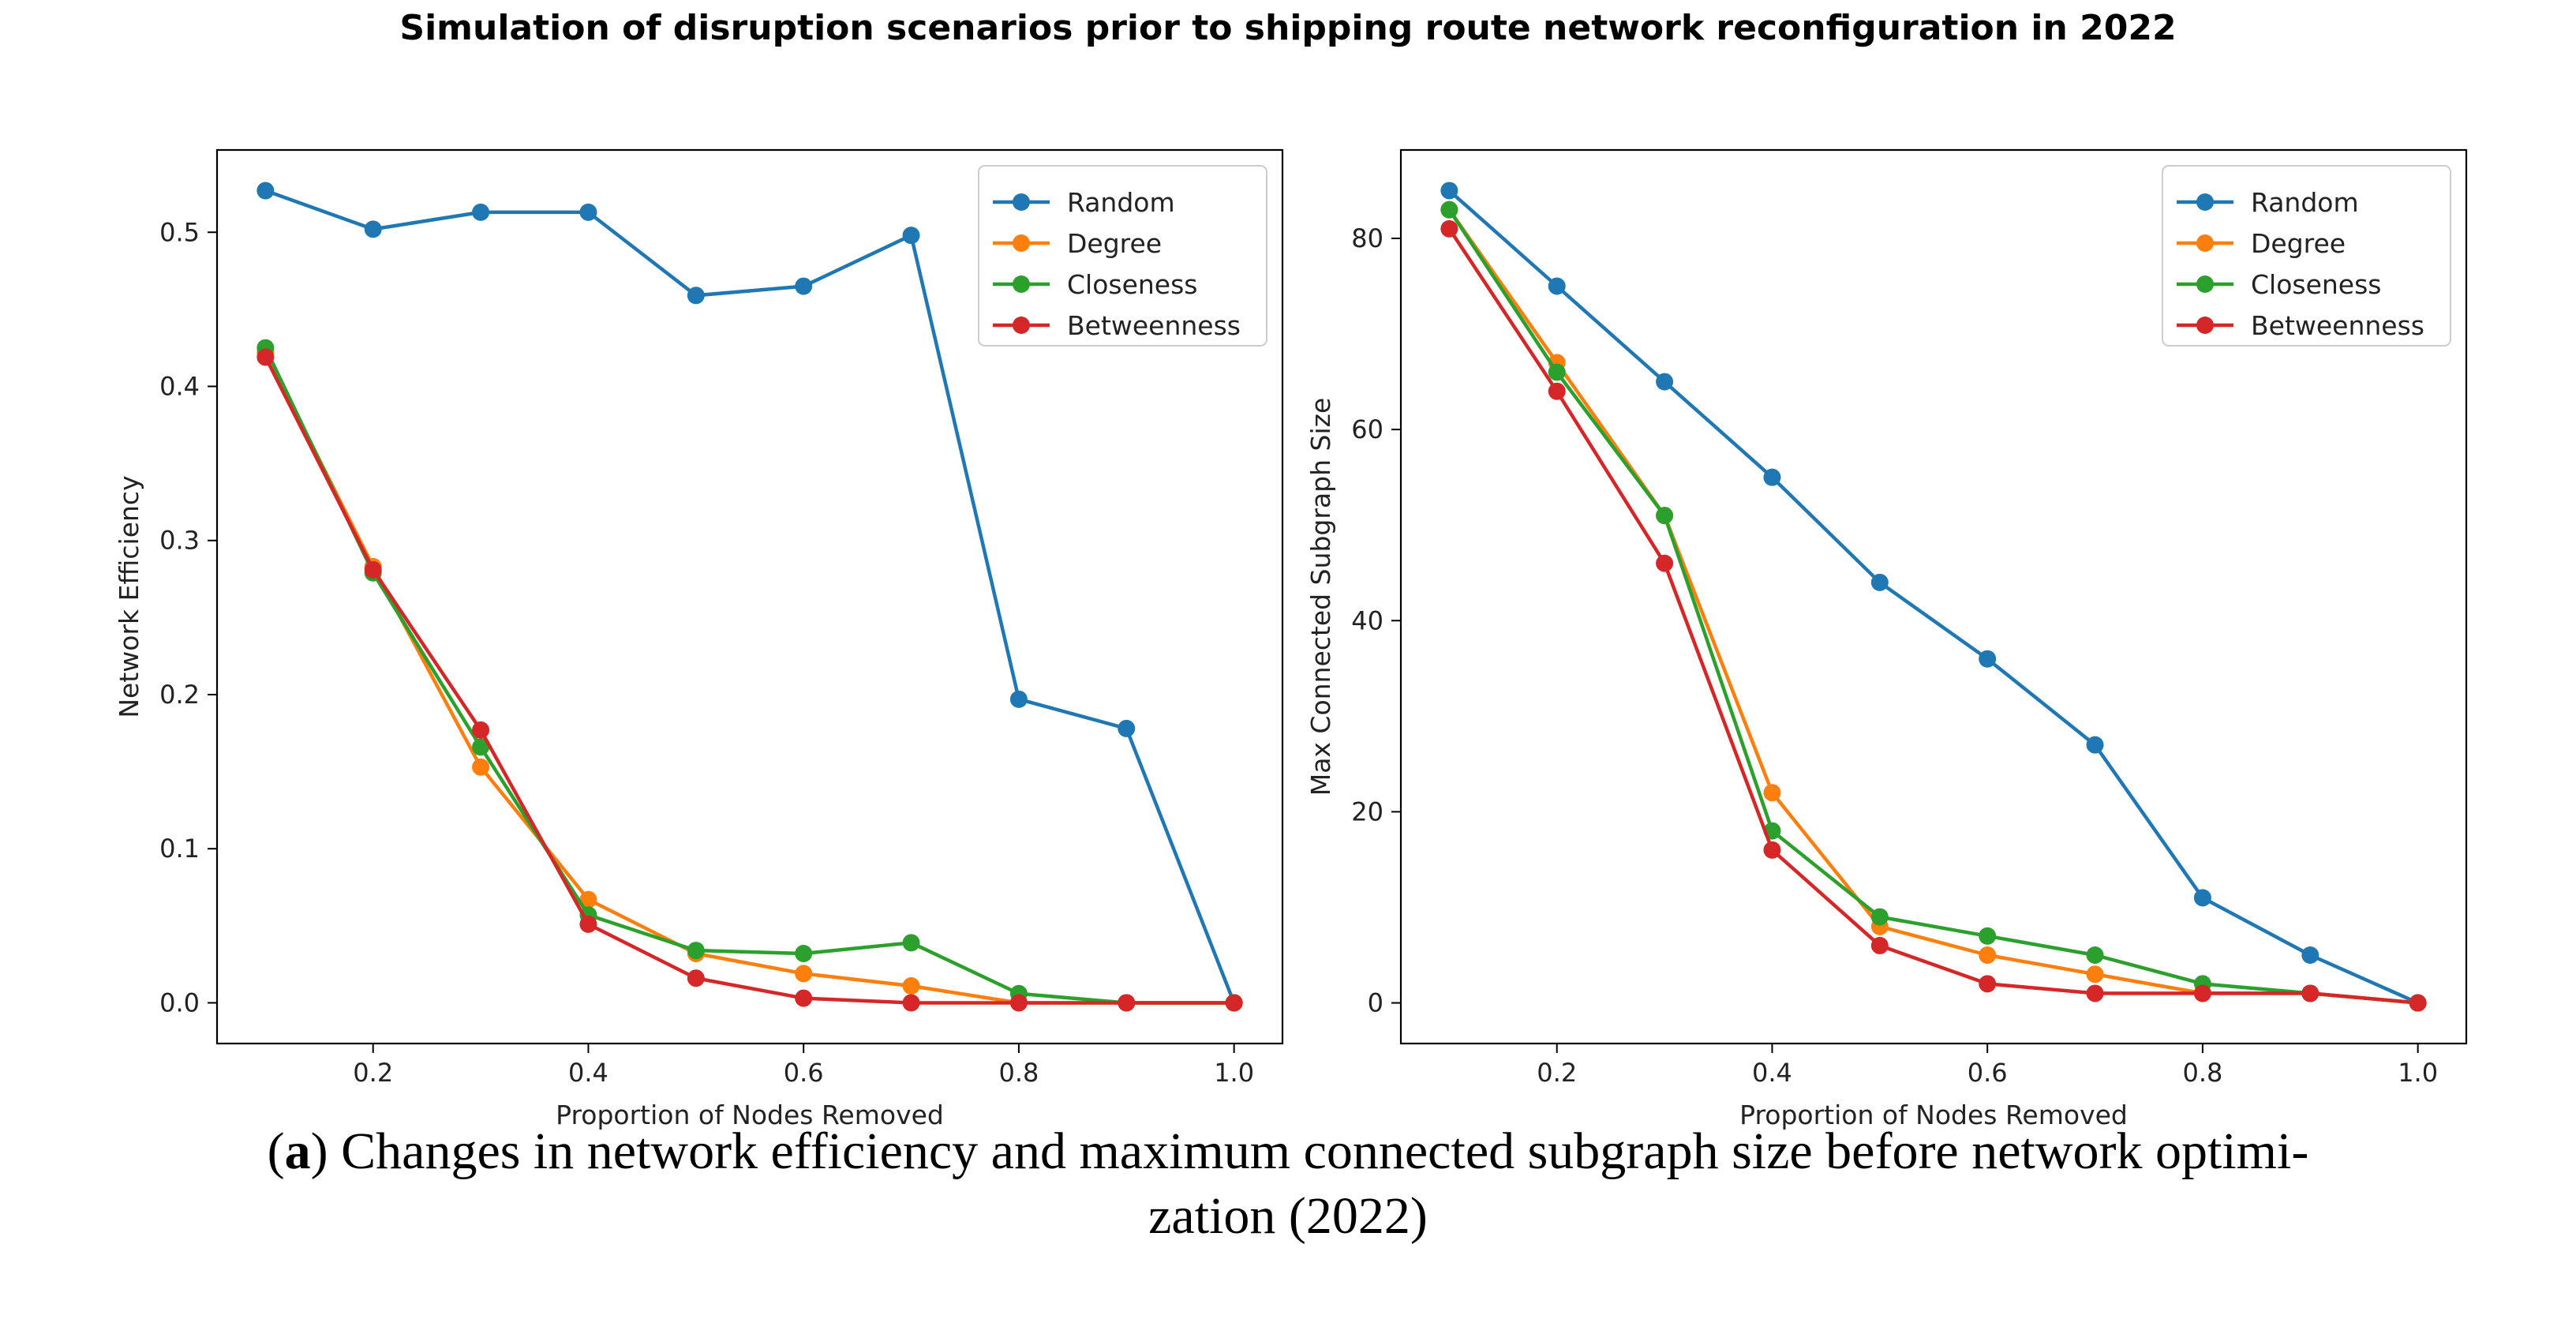 The width and height of the screenshot is (2576, 1319). I want to click on caption-label: a, so click(297, 1151).